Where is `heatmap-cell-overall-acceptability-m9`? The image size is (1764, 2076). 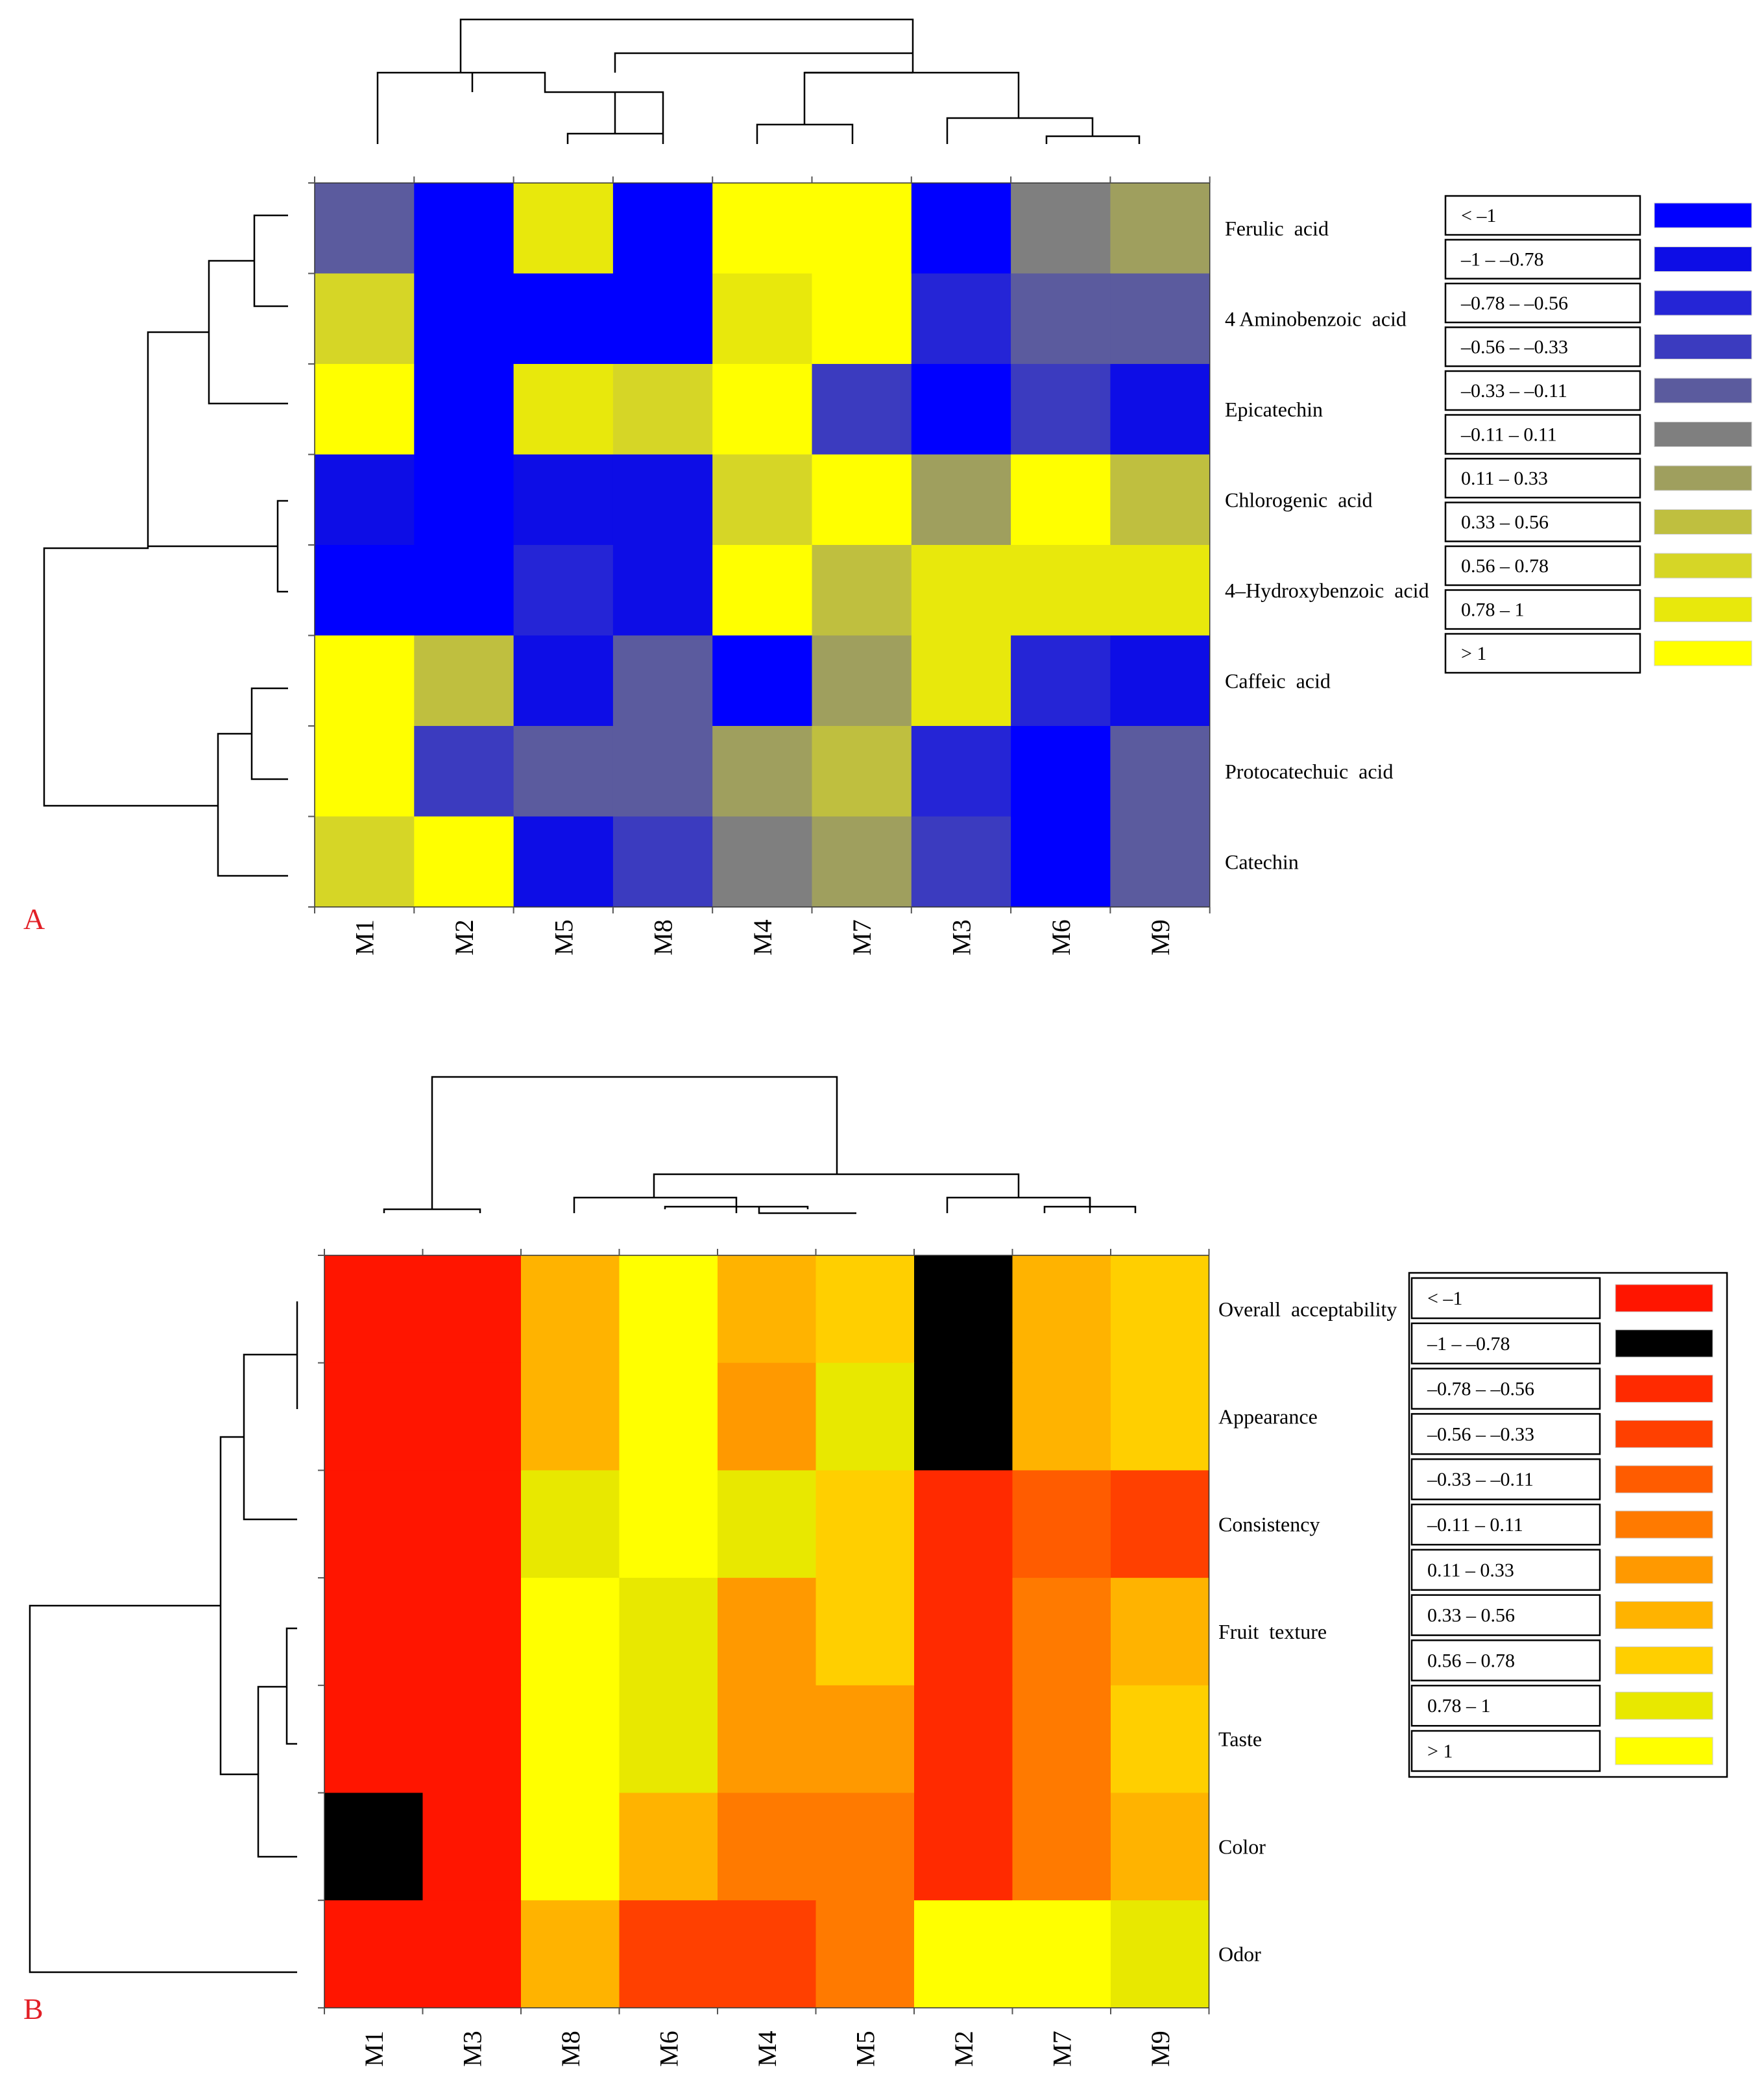 heatmap-cell-overall-acceptability-m9 is located at coordinates (1160, 1310).